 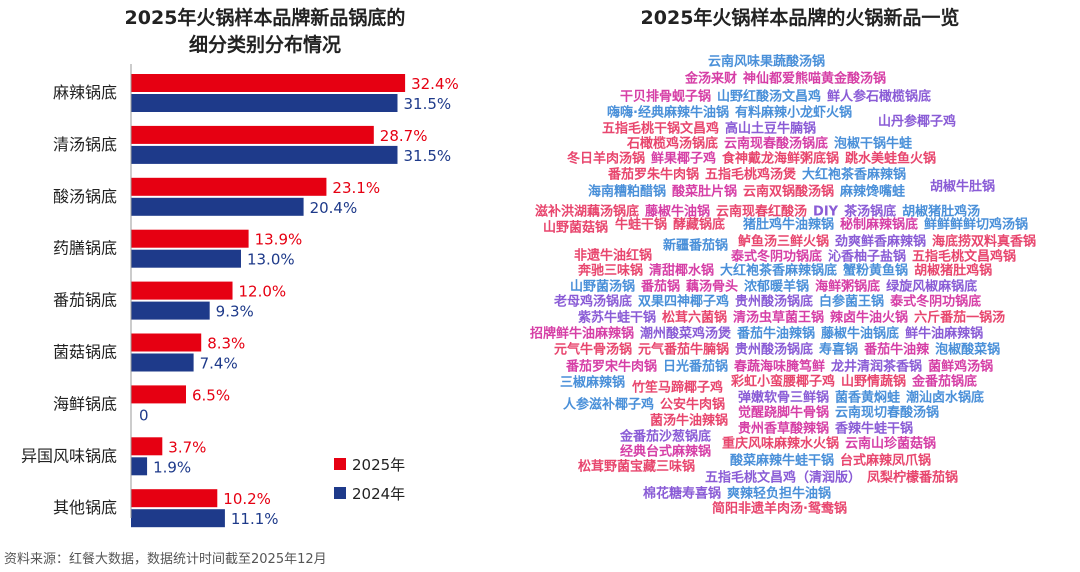 I want to click on data-label: 8.3%, so click(x=226, y=344).